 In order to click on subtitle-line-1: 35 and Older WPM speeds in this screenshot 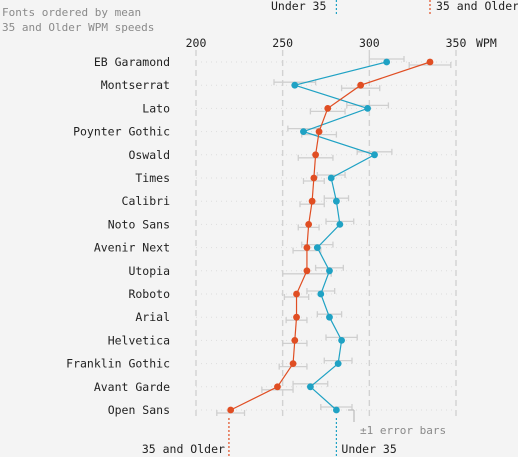, I will do `click(78, 27)`.